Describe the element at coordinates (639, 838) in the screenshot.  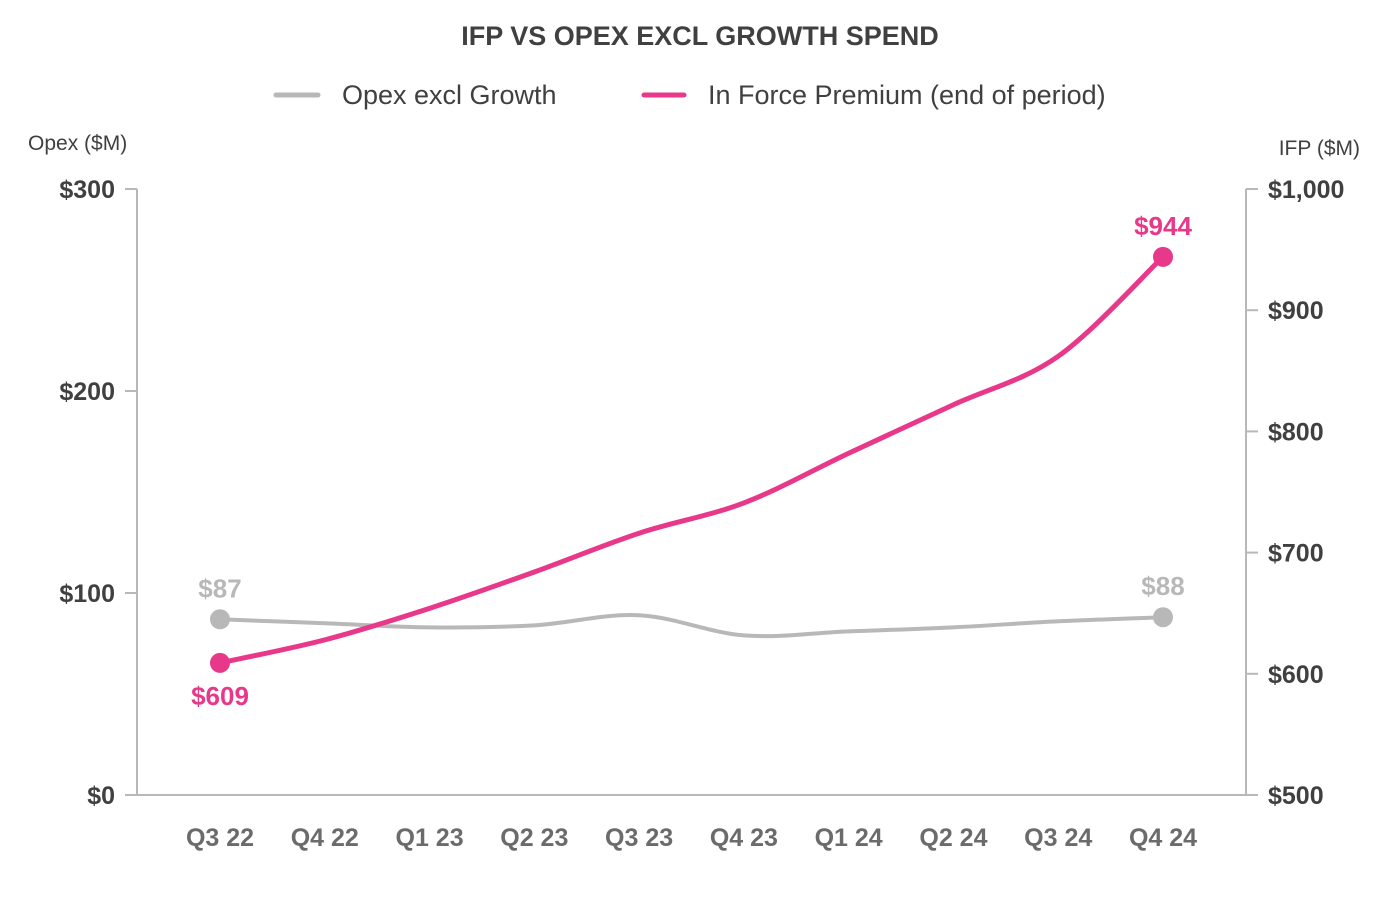
I see `x-axis-tick-label: Q3 23` at that location.